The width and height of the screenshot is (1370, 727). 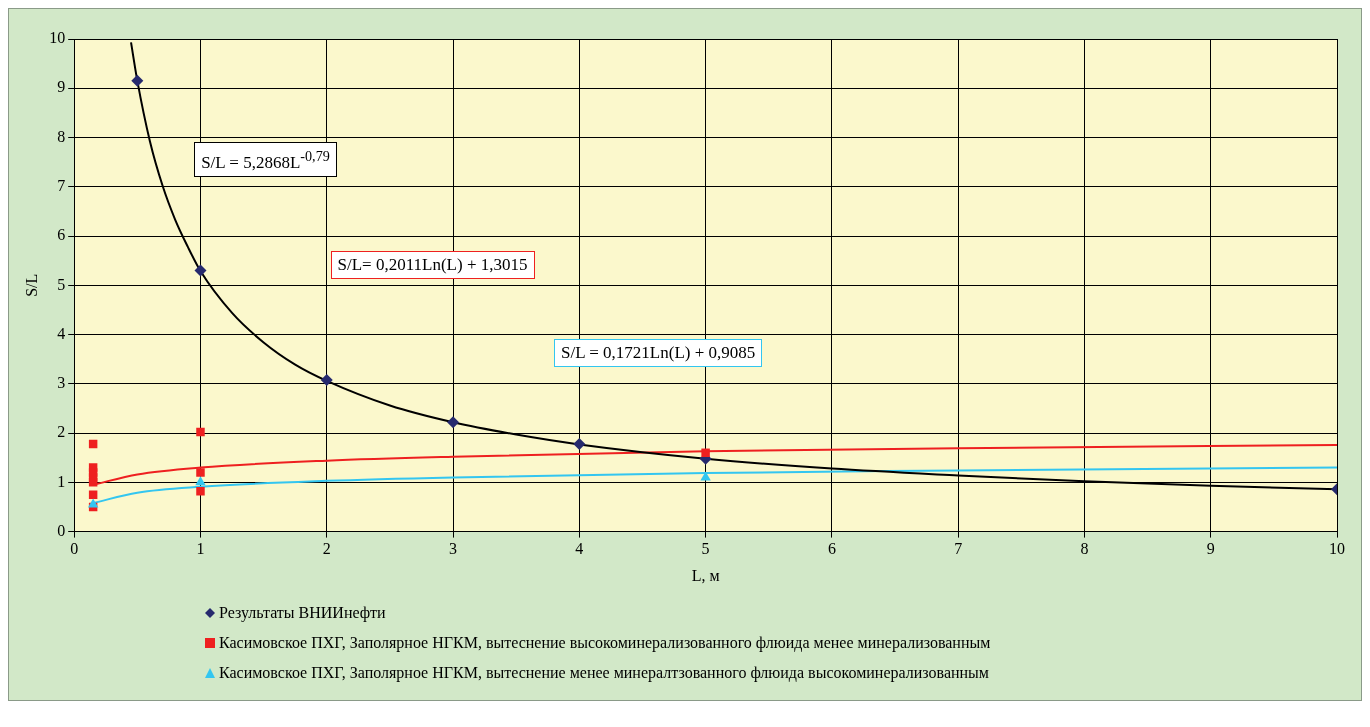 I want to click on x-tick-label: 5, so click(x=705, y=549).